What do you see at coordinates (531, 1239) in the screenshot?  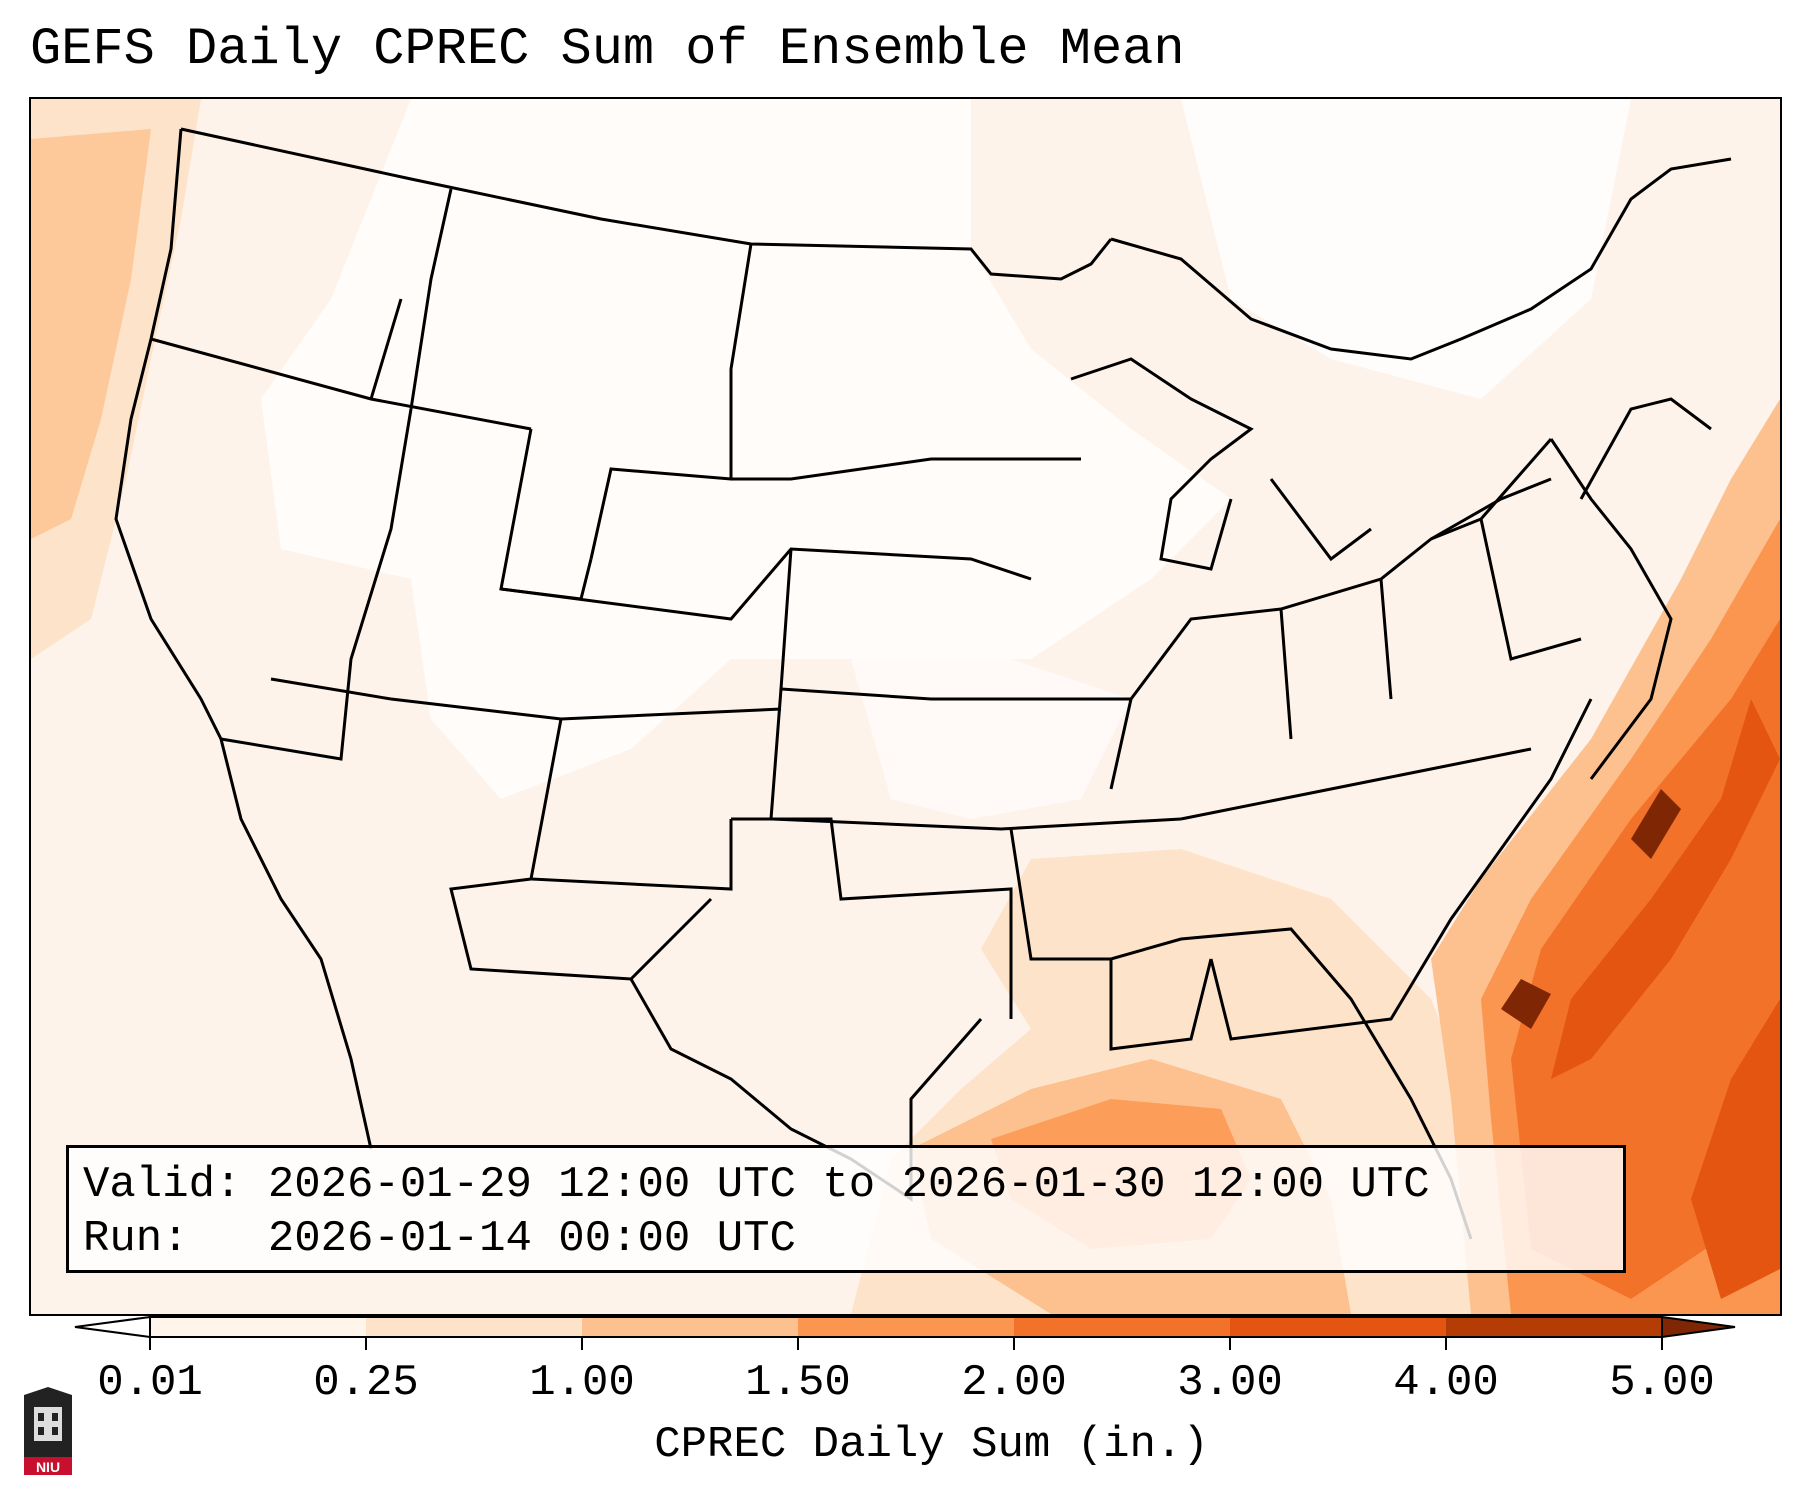 I see `run-value: 2026-01-14 00:00 UTC` at bounding box center [531, 1239].